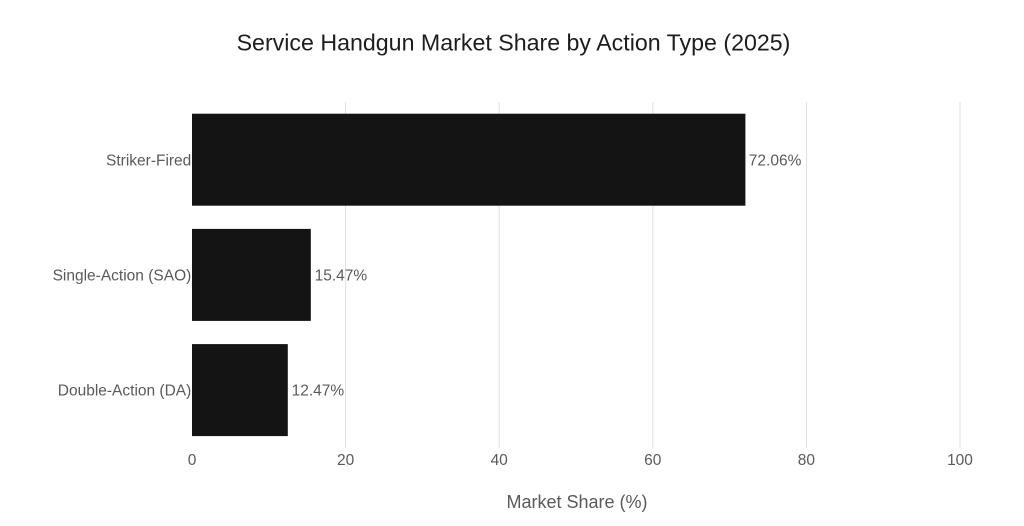 The height and width of the screenshot is (526, 1024). I want to click on svg-text: Single-Action (SAO), so click(122, 276).